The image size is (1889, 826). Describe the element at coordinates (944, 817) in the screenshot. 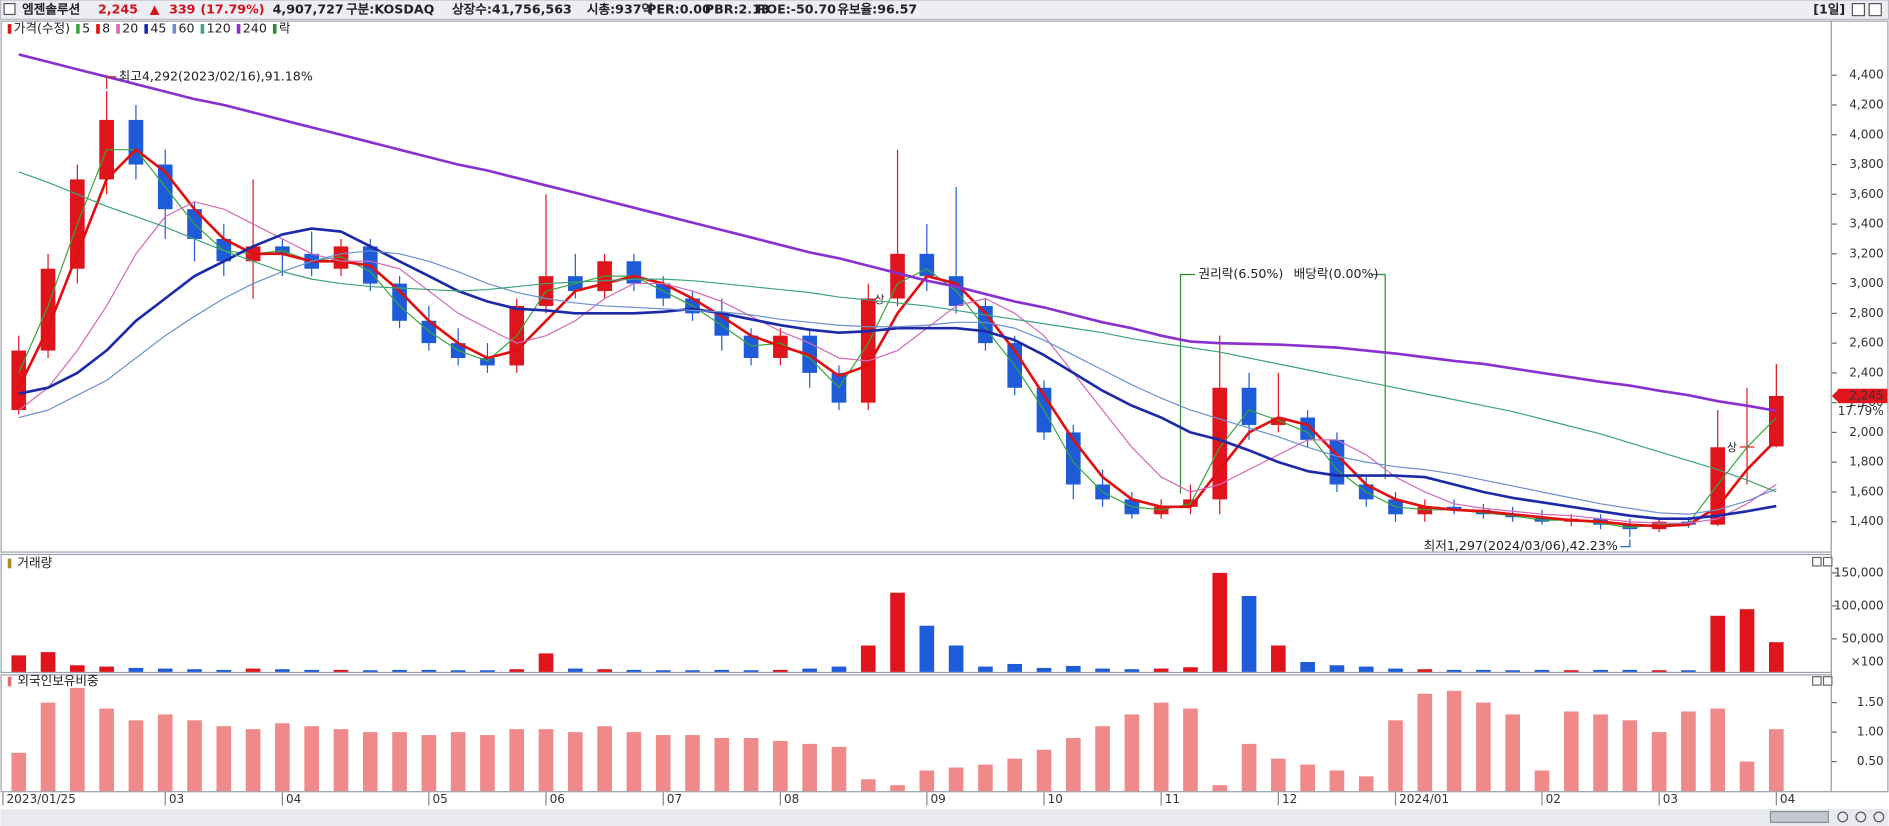

I see `scrollbar` at that location.